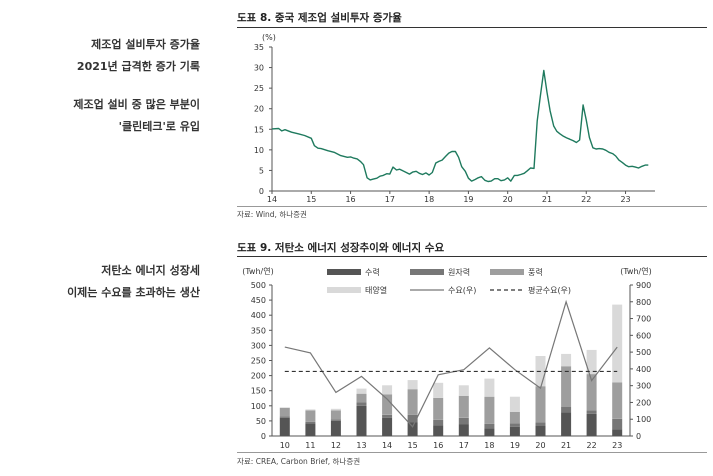  Describe the element at coordinates (361, 445) in the screenshot. I see `x-tick-label: 13` at that location.